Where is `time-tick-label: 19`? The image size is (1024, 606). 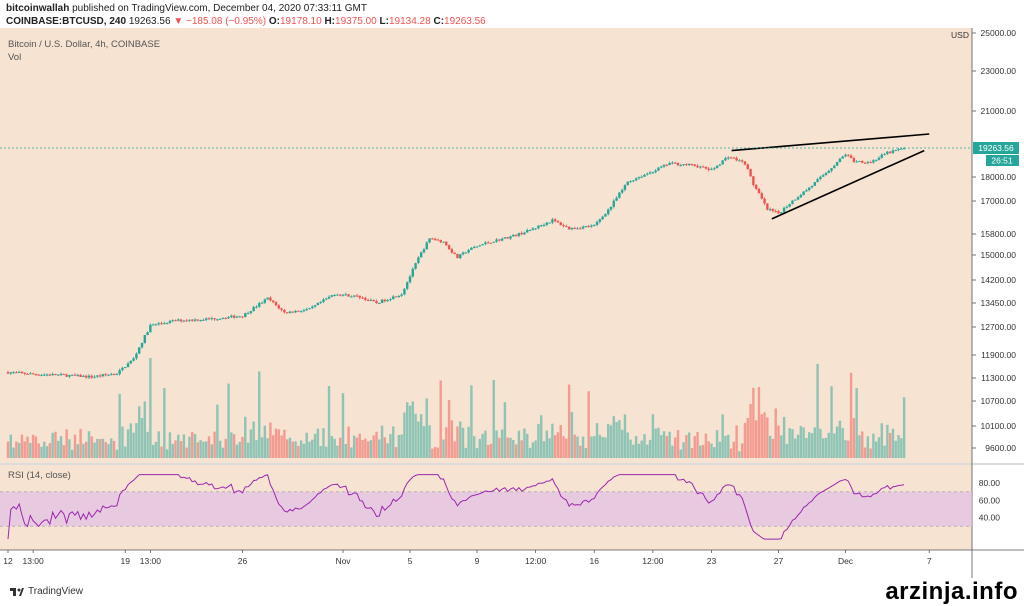
time-tick-label: 19 is located at coordinates (126, 561).